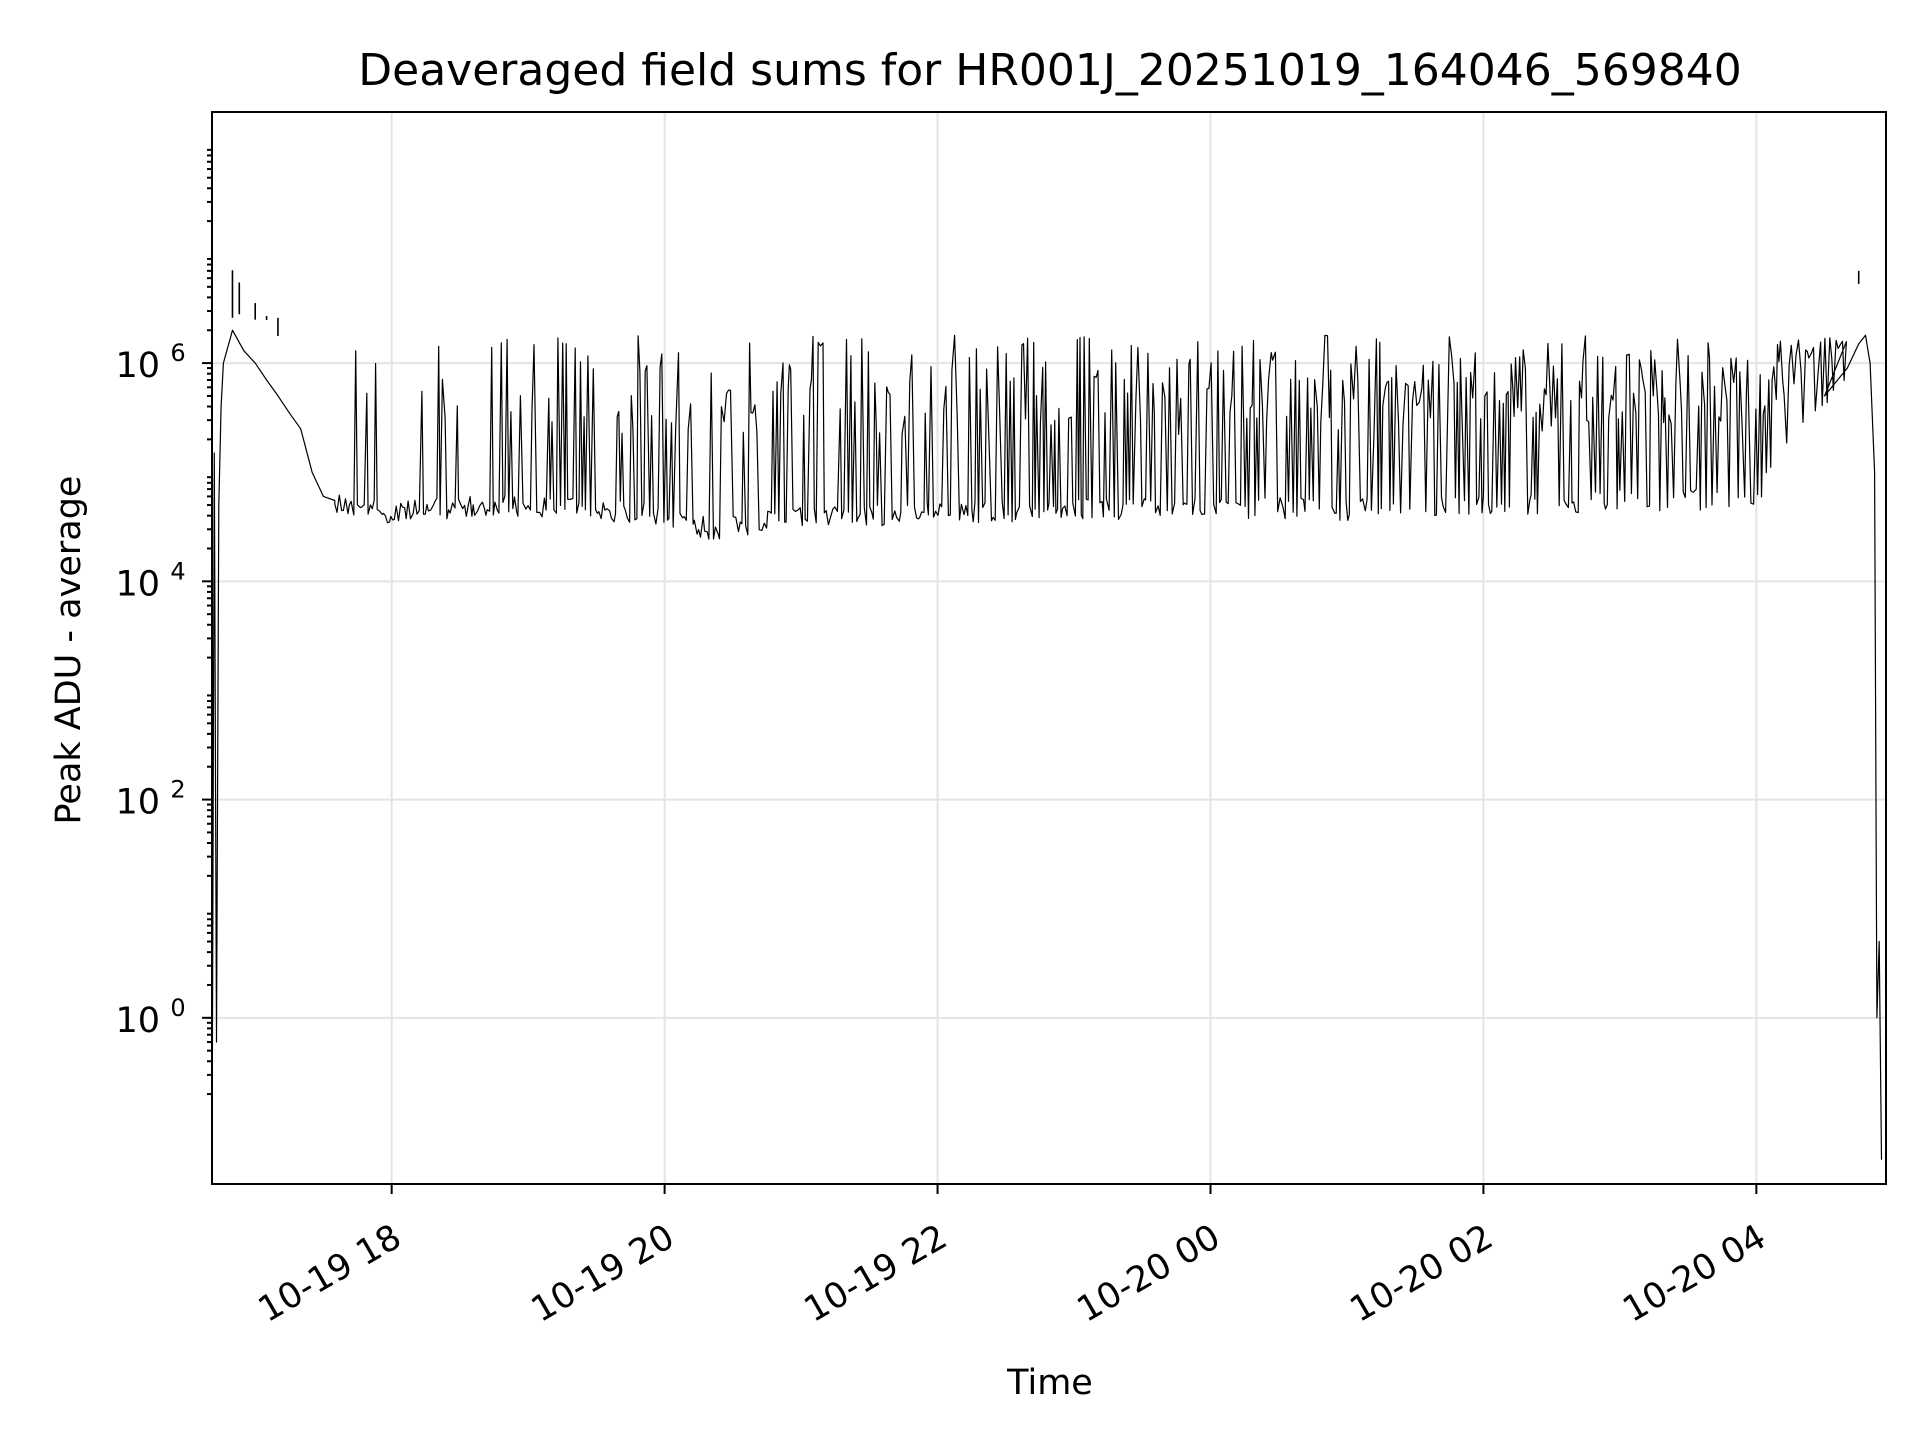 The image size is (1920, 1440). What do you see at coordinates (177, 1008) in the screenshot?
I see `y-tick-exponent: 0` at bounding box center [177, 1008].